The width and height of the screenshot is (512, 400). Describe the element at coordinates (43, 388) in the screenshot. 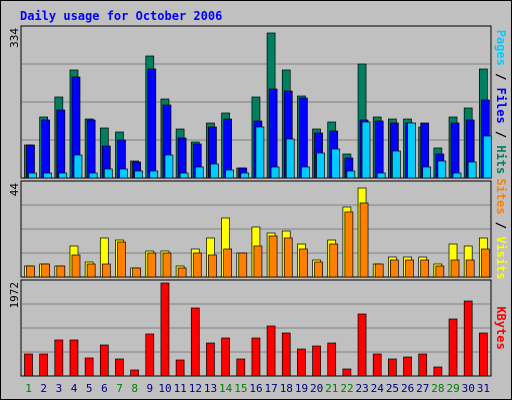

I see `x-tick-label: 2` at that location.